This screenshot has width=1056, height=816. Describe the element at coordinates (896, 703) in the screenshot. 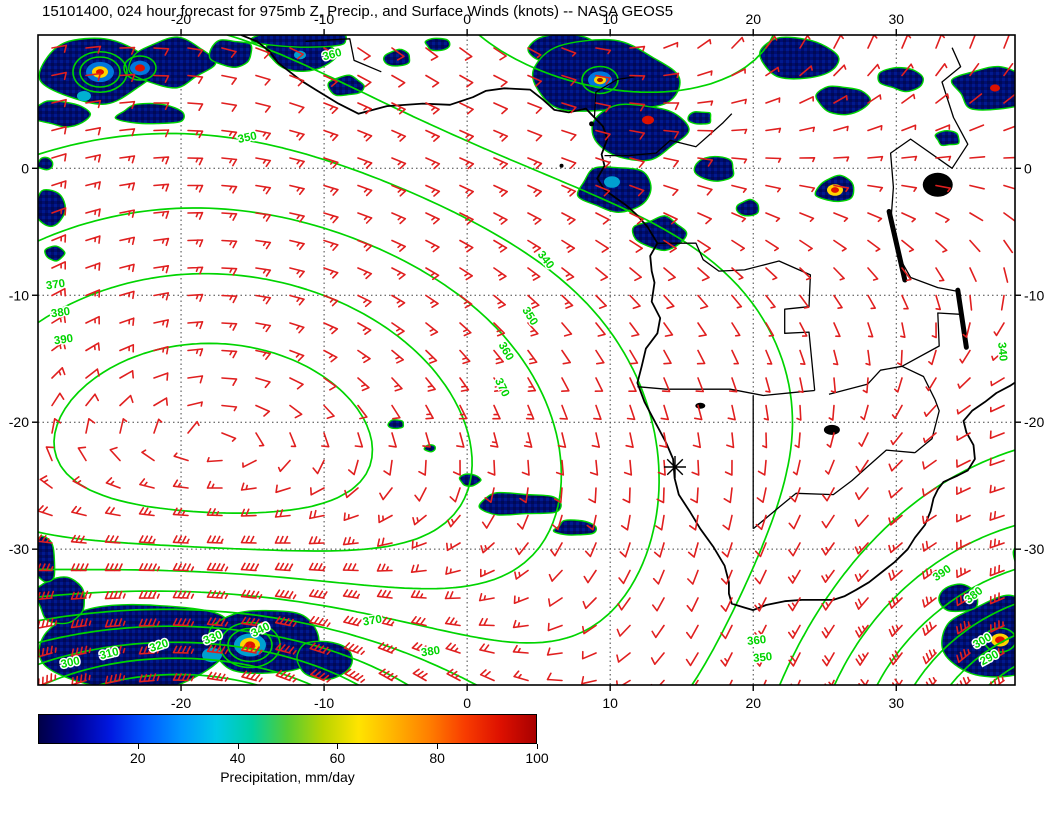

I see `x-tick-label-bottom: 30` at that location.